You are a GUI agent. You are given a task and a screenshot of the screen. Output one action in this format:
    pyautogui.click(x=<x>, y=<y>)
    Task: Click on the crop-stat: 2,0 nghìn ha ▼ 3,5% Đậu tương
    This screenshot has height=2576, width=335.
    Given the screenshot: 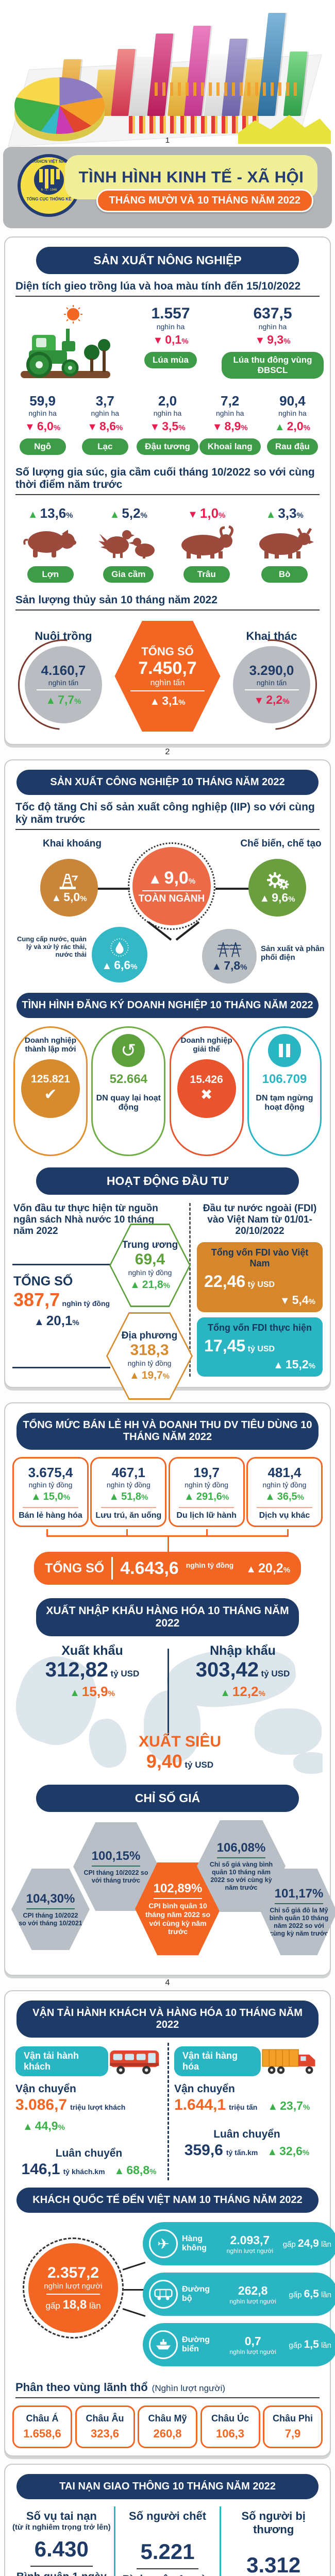 What is the action you would take?
    pyautogui.click(x=167, y=424)
    